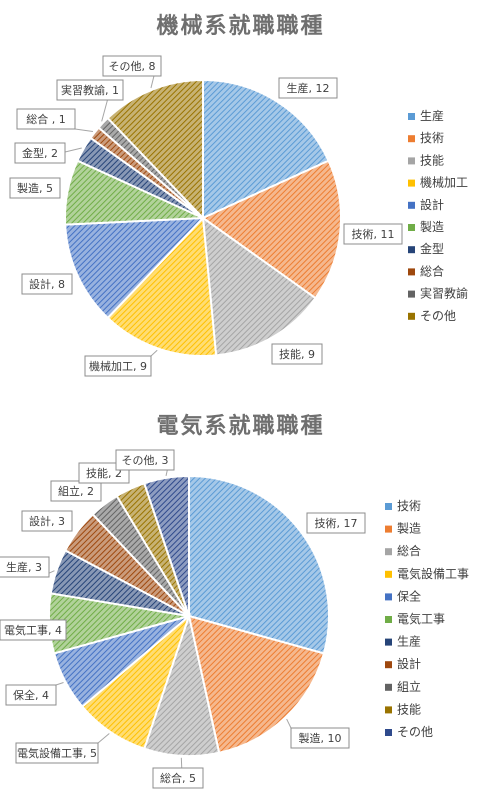  I want to click on data-label-text: 技術, 11, so click(373, 234).